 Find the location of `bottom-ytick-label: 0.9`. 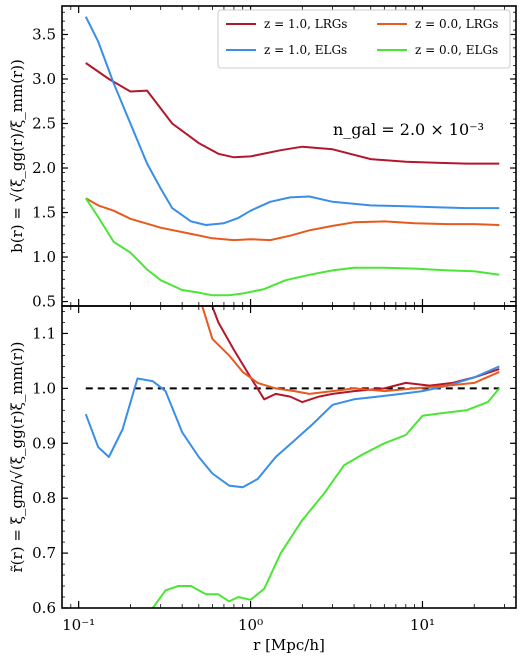

bottom-ytick-label: 0.9 is located at coordinates (44, 443).